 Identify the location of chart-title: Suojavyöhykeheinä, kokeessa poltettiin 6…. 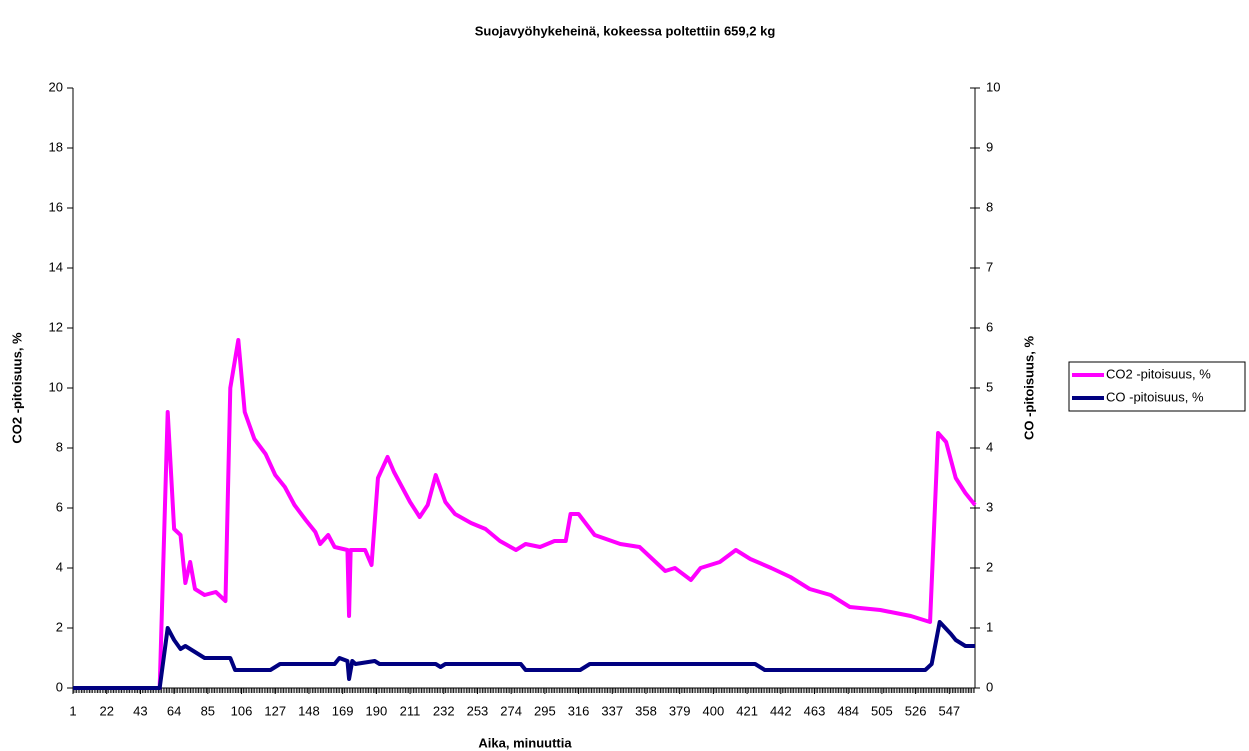
(625, 30).